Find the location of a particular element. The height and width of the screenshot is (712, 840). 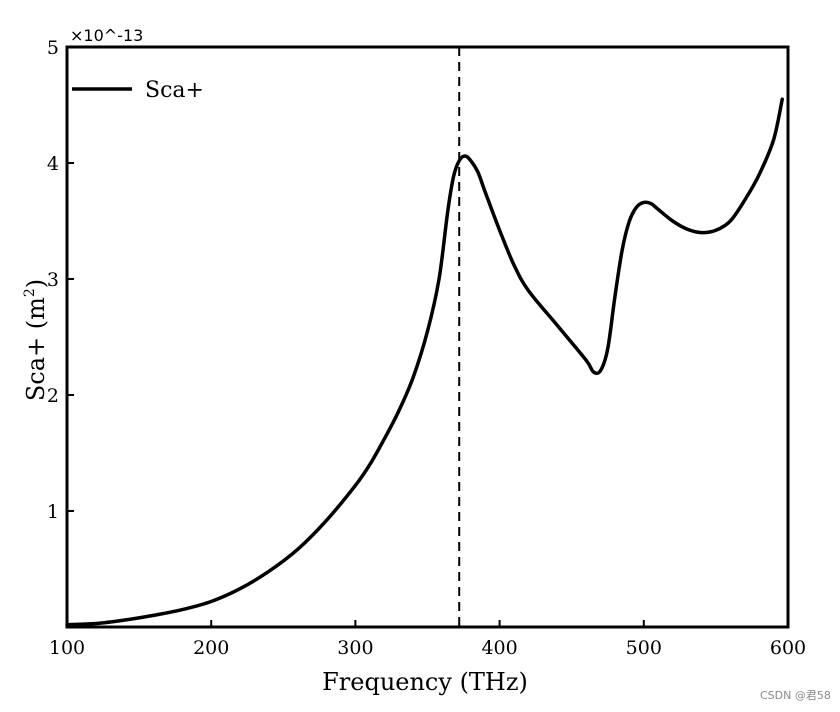

legend: Sca+ is located at coordinates (138, 90).